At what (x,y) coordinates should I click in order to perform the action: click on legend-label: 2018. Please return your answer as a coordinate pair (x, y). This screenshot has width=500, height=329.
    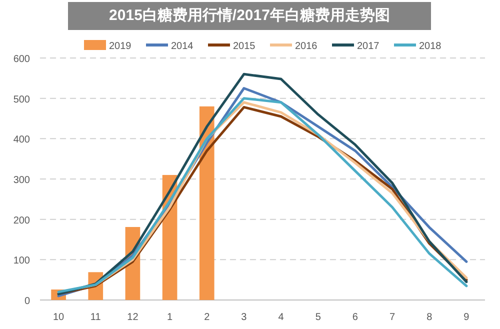
    Looking at the image, I should click on (430, 46).